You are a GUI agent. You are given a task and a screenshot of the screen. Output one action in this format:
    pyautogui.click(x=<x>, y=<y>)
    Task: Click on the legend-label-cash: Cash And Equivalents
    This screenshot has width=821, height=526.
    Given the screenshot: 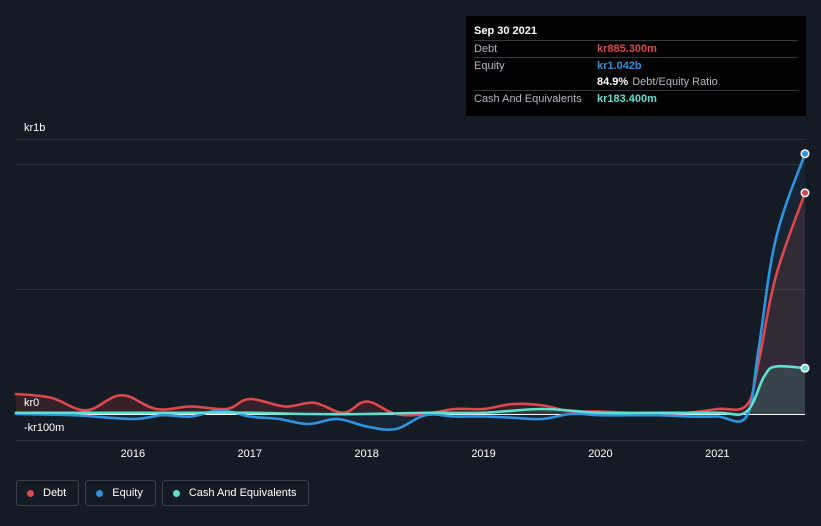 What is the action you would take?
    pyautogui.click(x=242, y=493)
    